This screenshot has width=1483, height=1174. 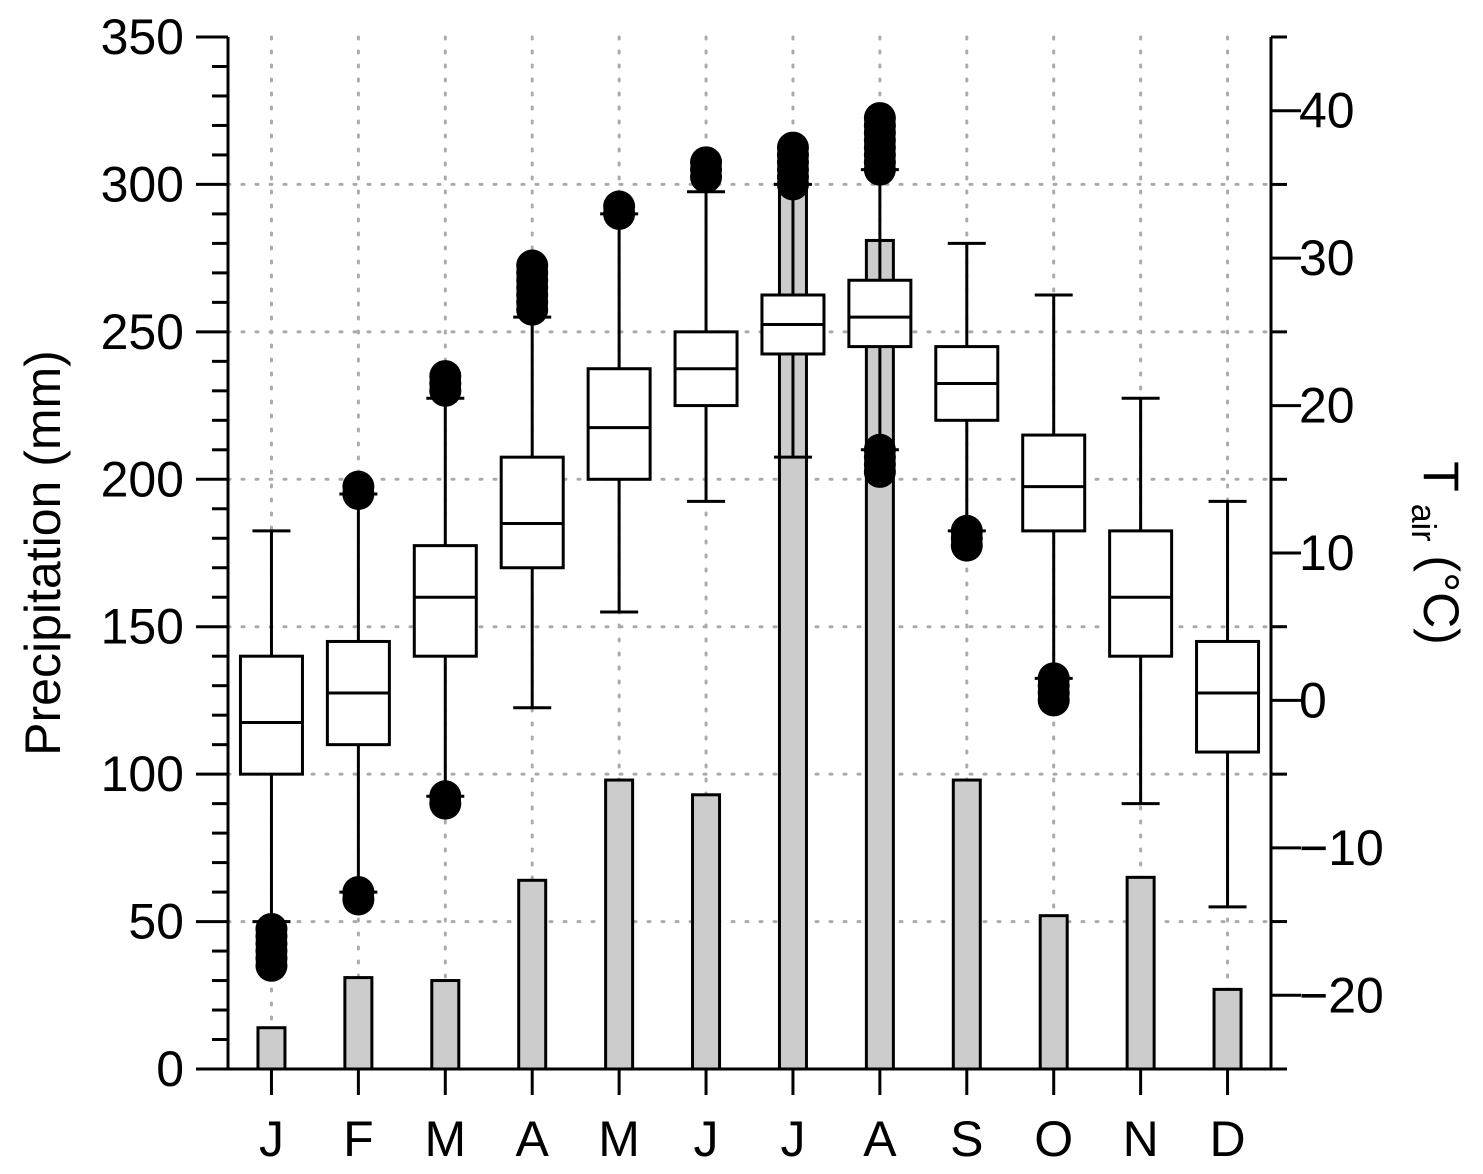 I want to click on y-tick-label: 50, so click(x=156, y=922).